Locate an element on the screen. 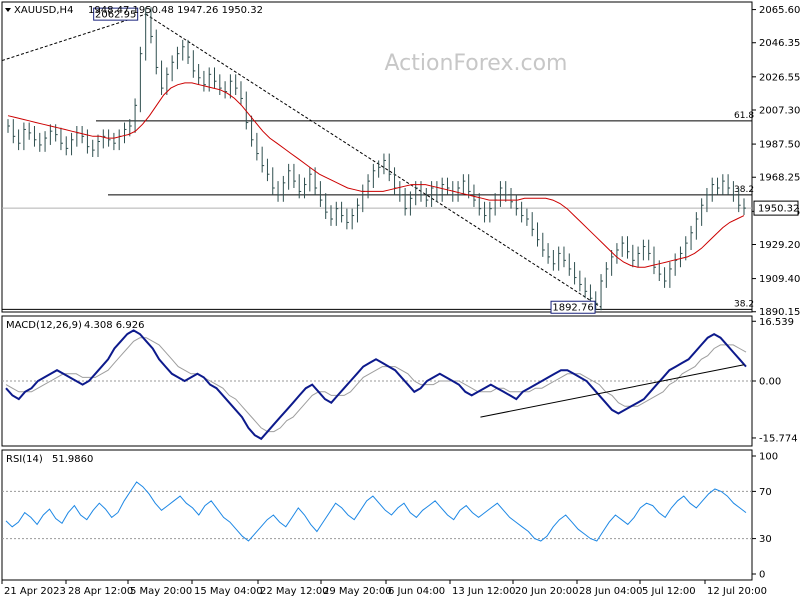 The width and height of the screenshot is (800, 600). macd-signal-line is located at coordinates (376, 385).